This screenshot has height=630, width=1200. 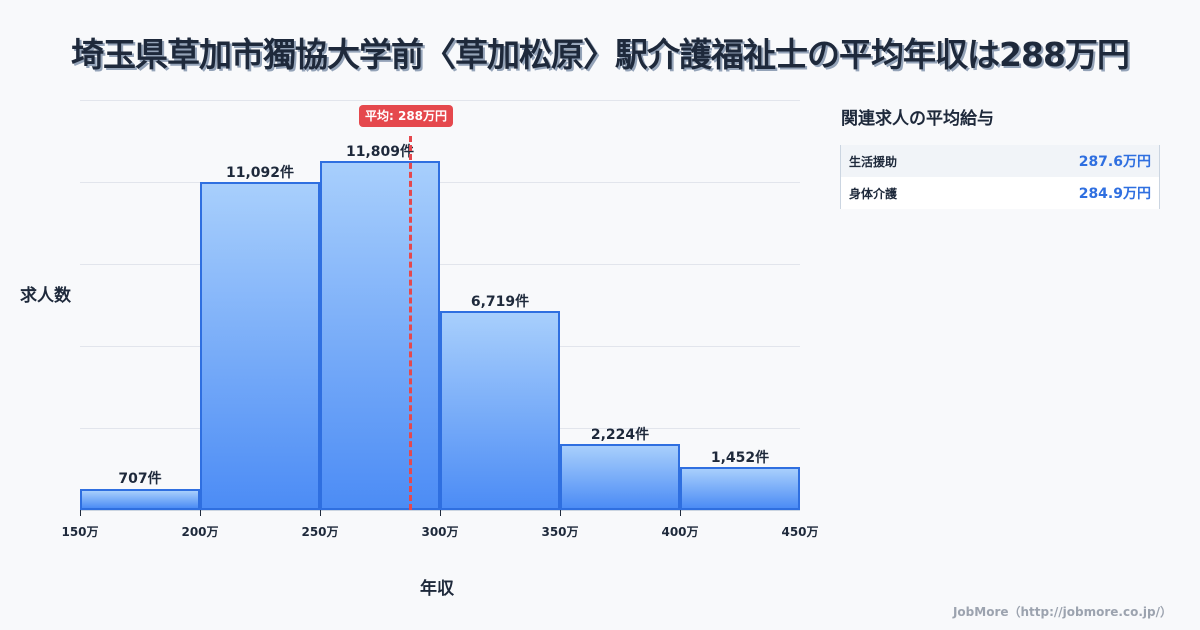 I want to click on average-line, so click(x=410, y=323).